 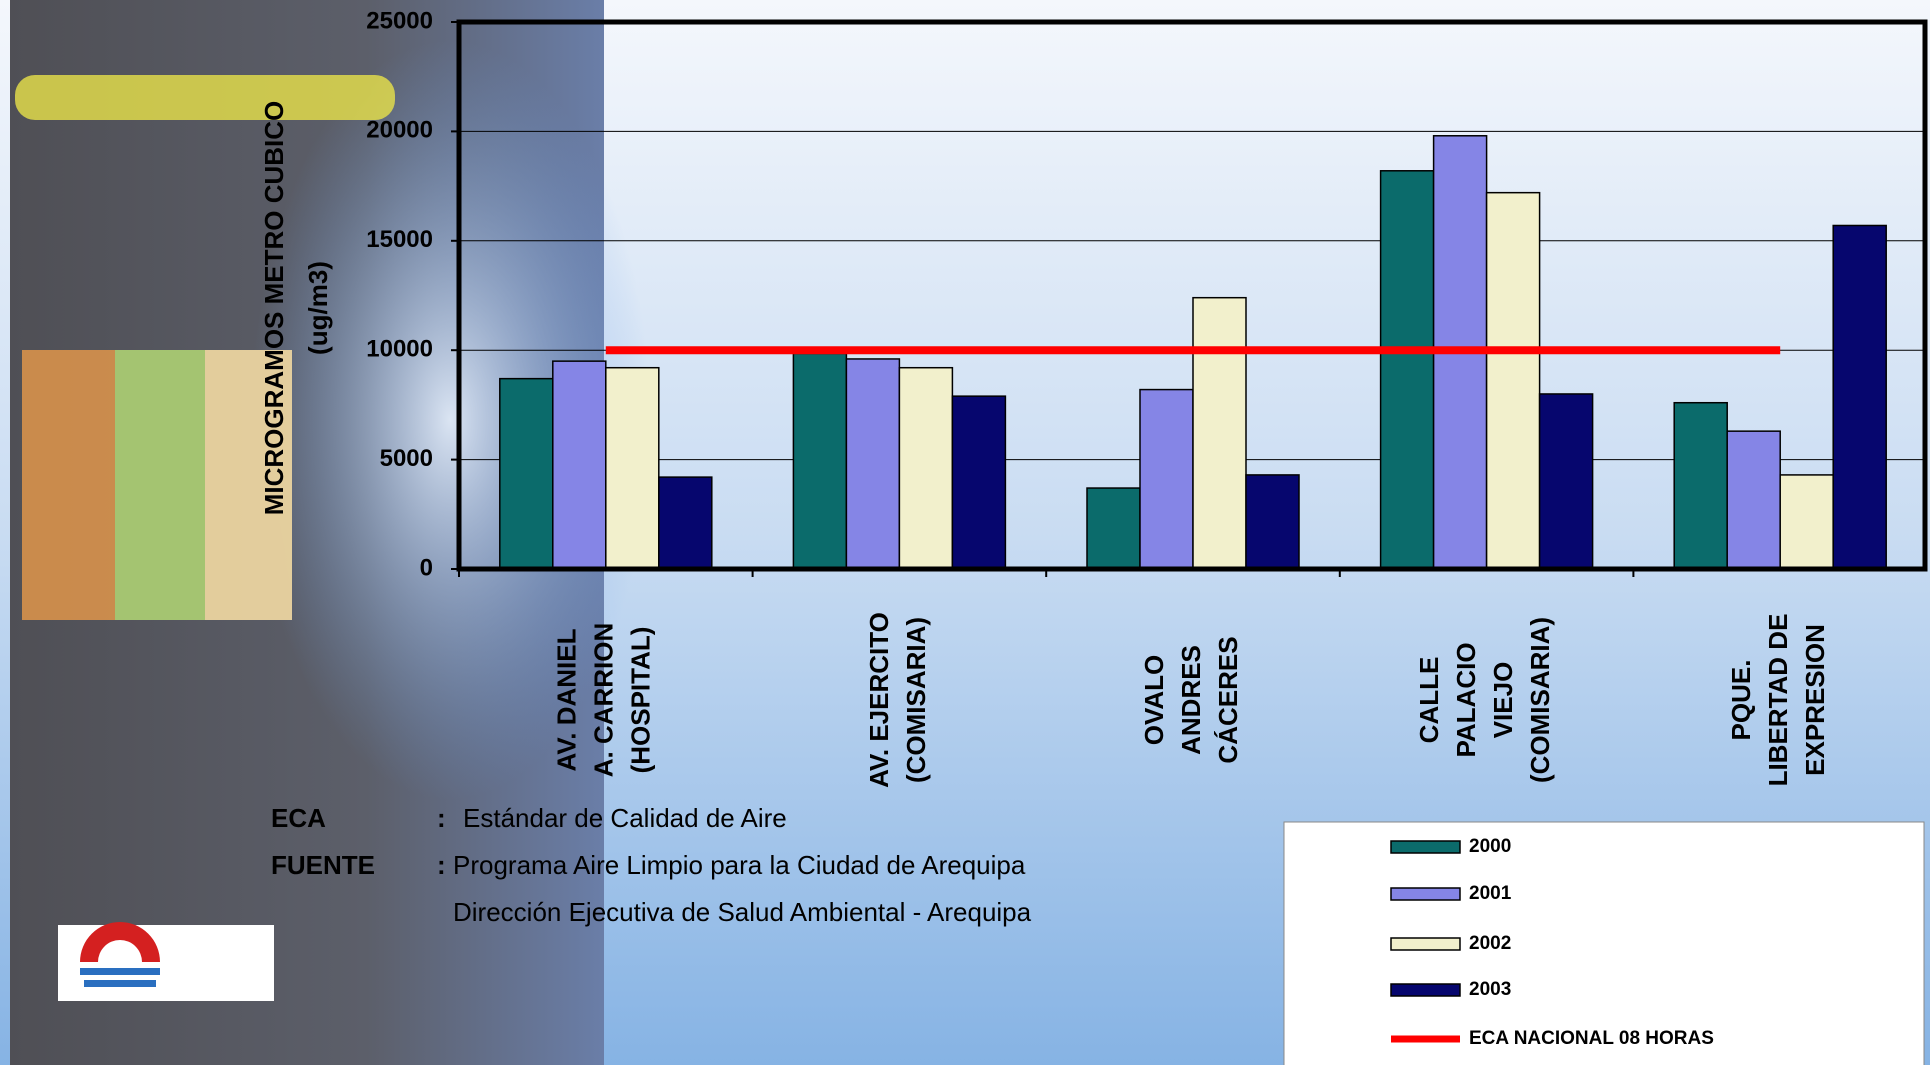 I want to click on background-glow, so click(x=450, y=420).